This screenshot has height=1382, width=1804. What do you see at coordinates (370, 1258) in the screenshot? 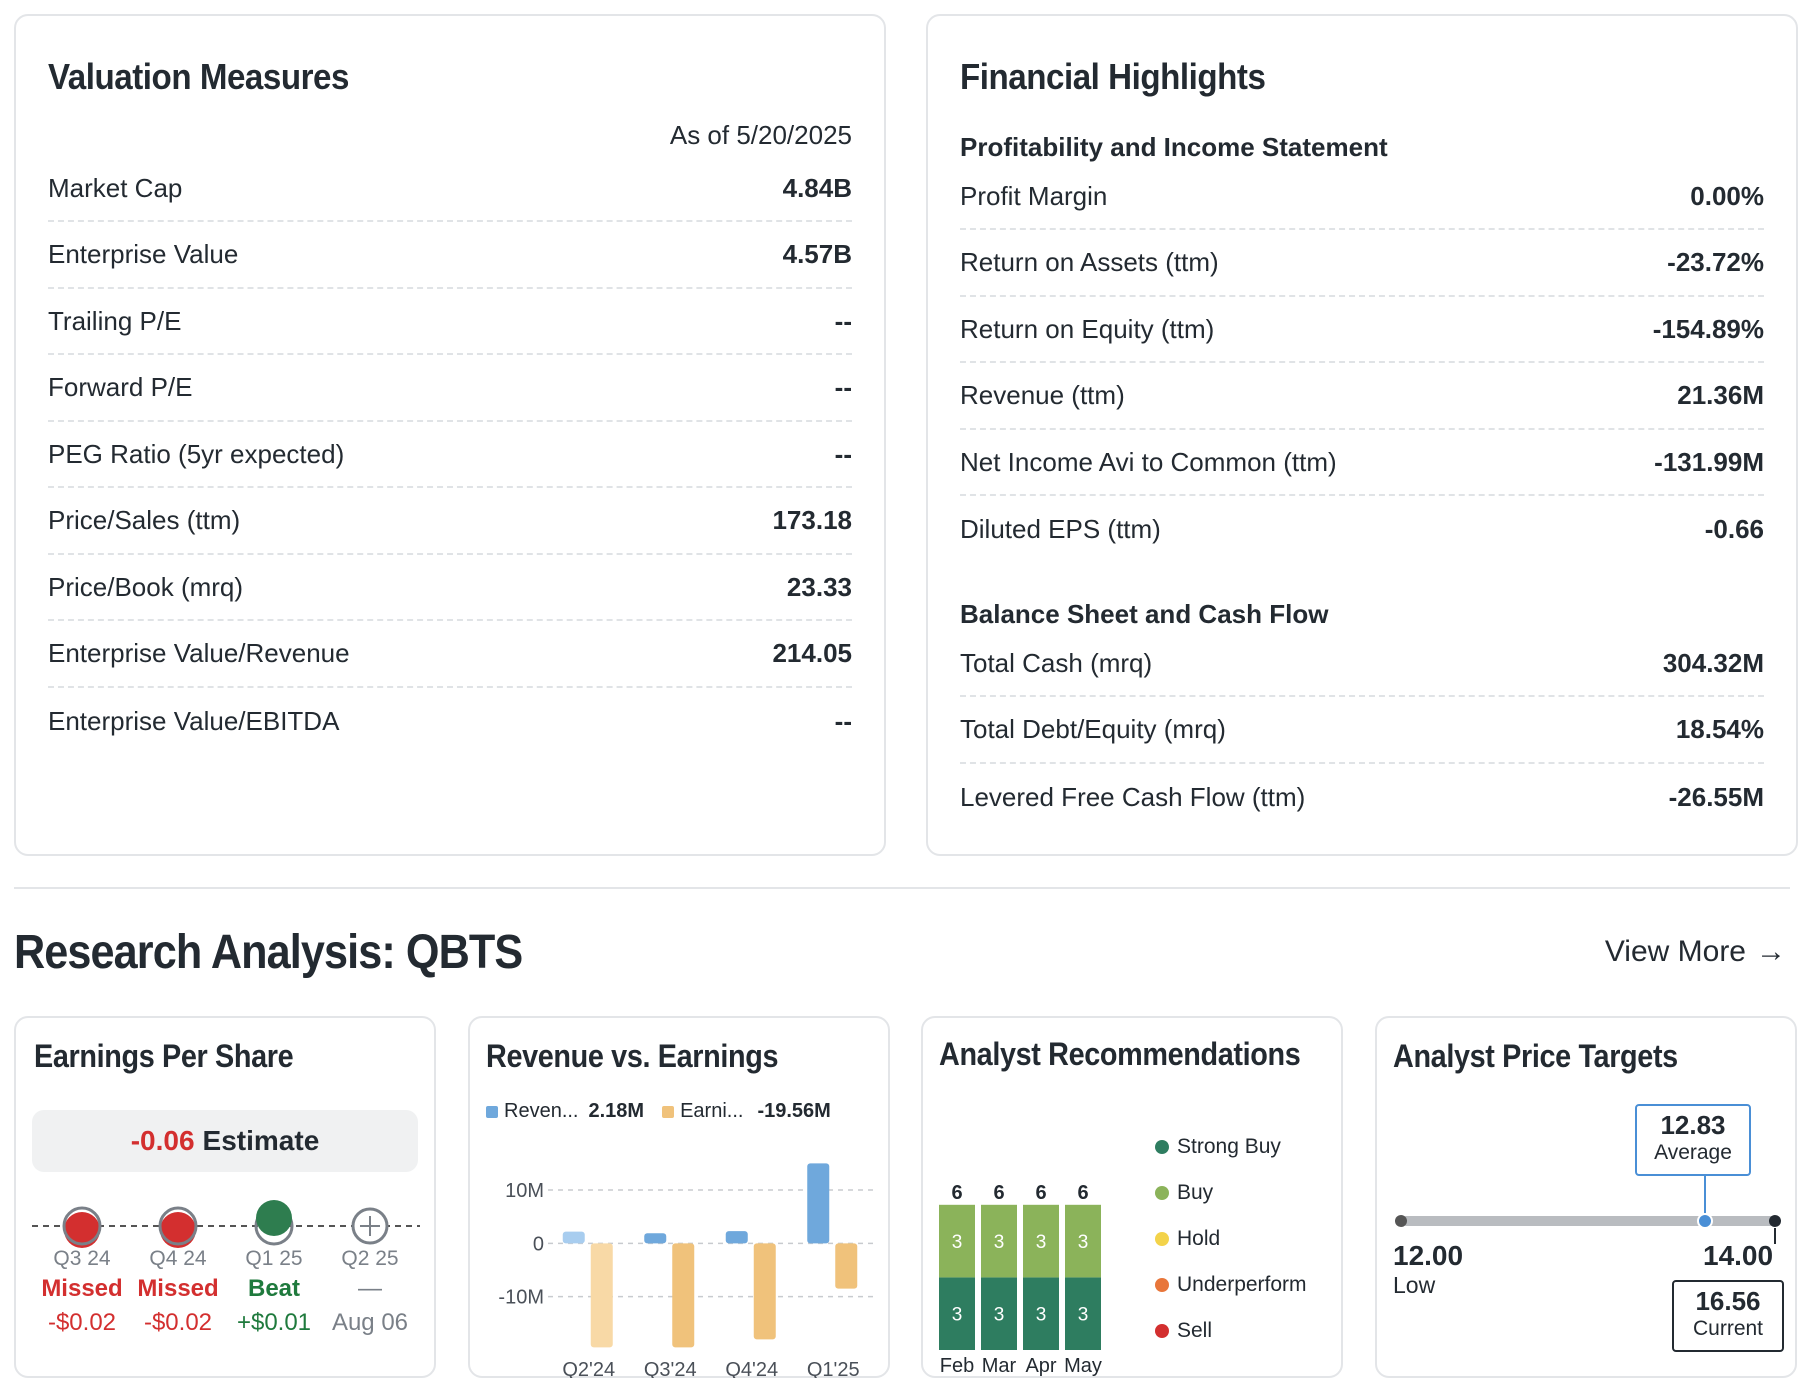
I see `eps-quarter-label: Q2 25` at bounding box center [370, 1258].